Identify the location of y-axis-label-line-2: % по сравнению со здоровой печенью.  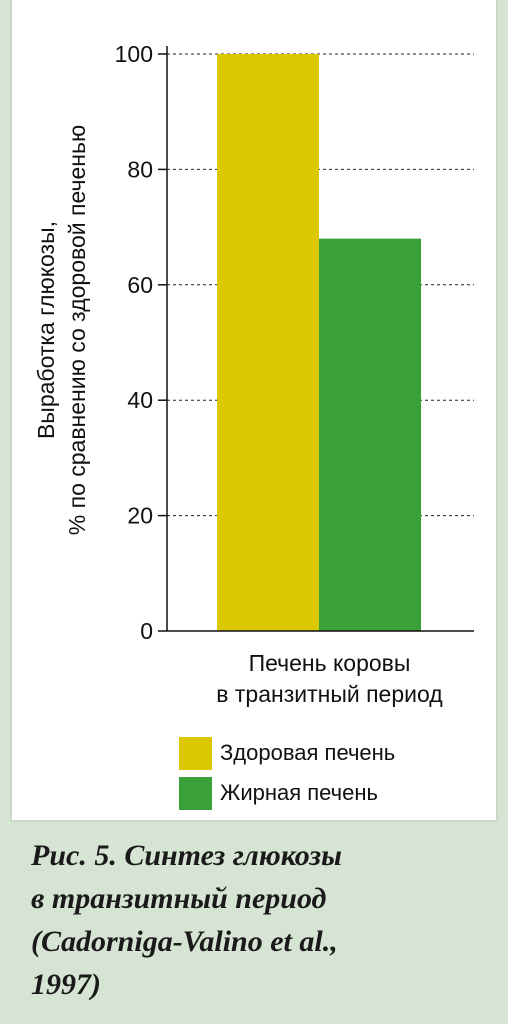
(77, 330).